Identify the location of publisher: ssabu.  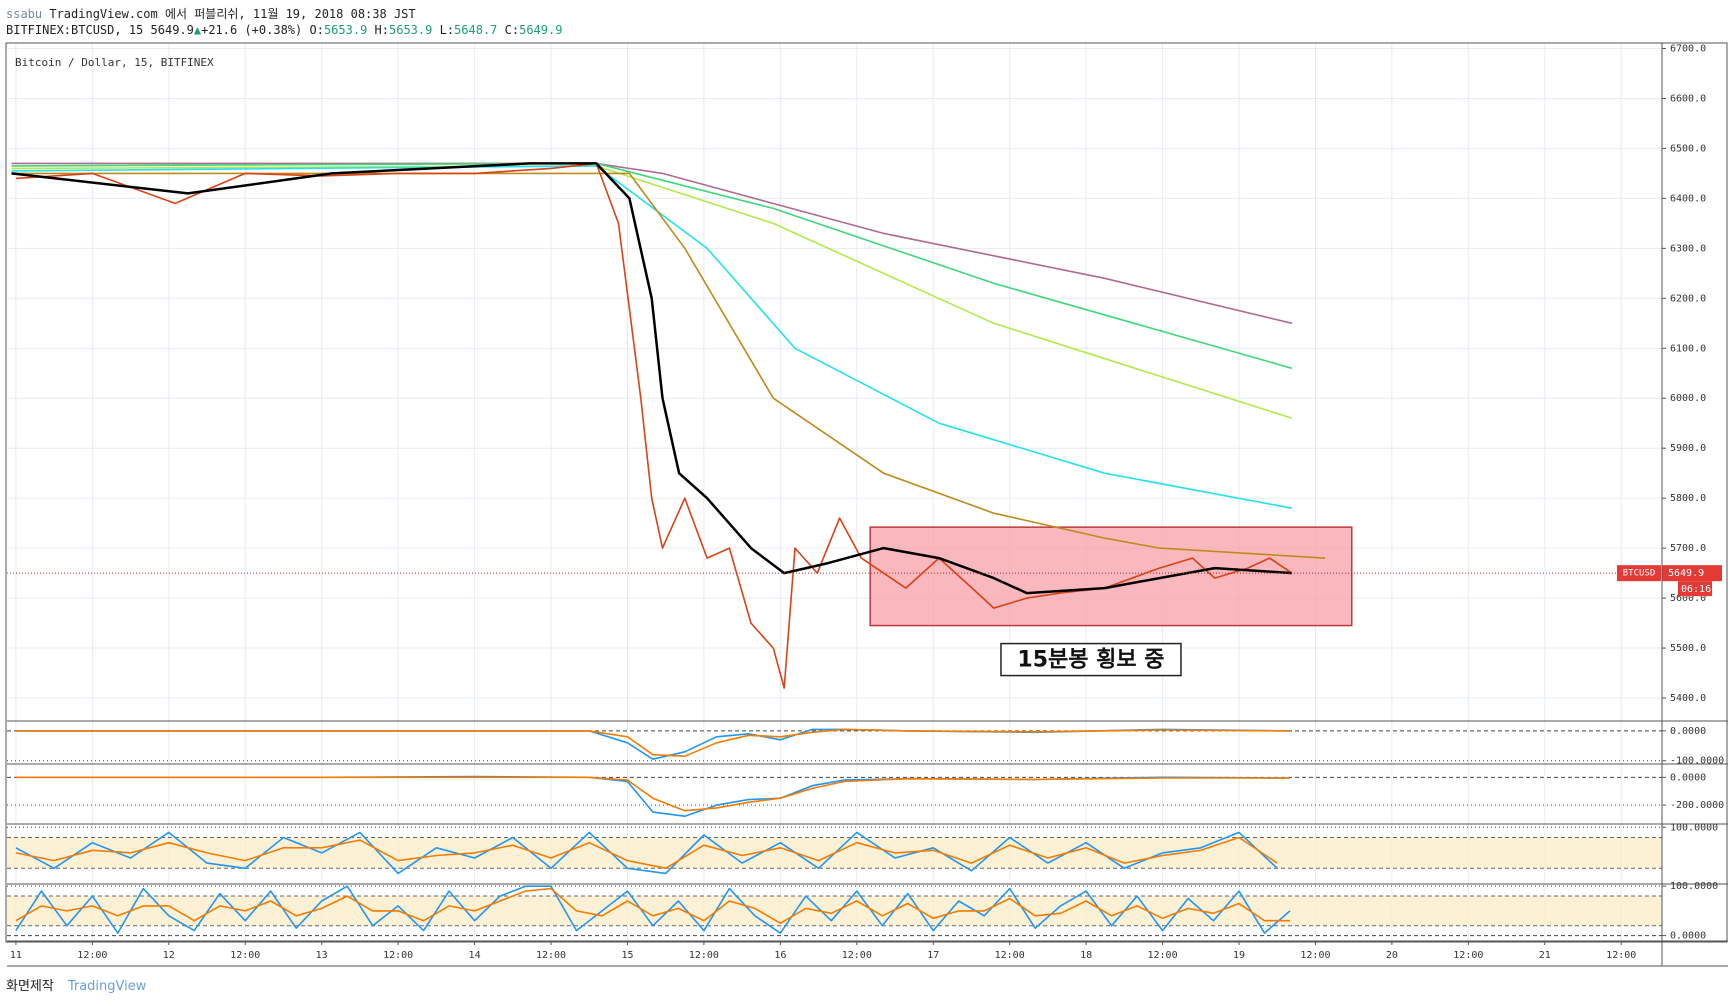
(24, 14).